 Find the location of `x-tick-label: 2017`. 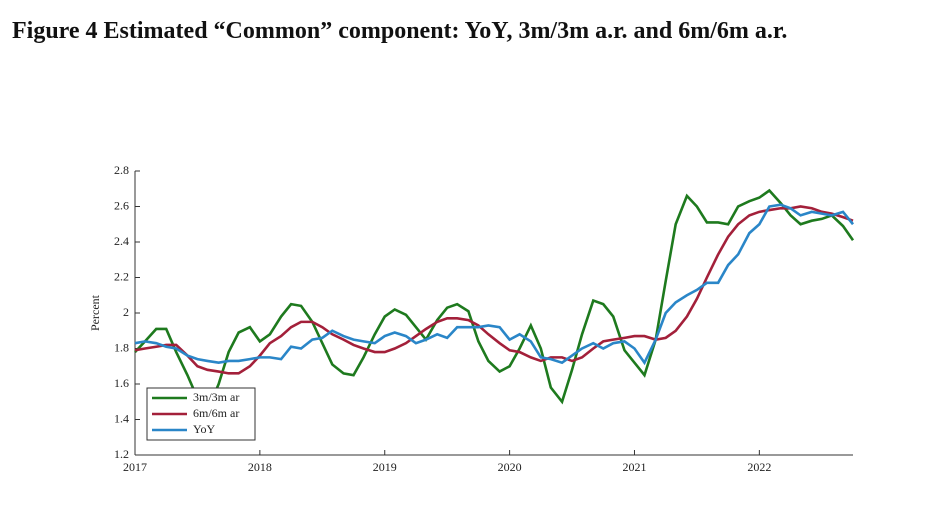

x-tick-label: 2017 is located at coordinates (135, 467).